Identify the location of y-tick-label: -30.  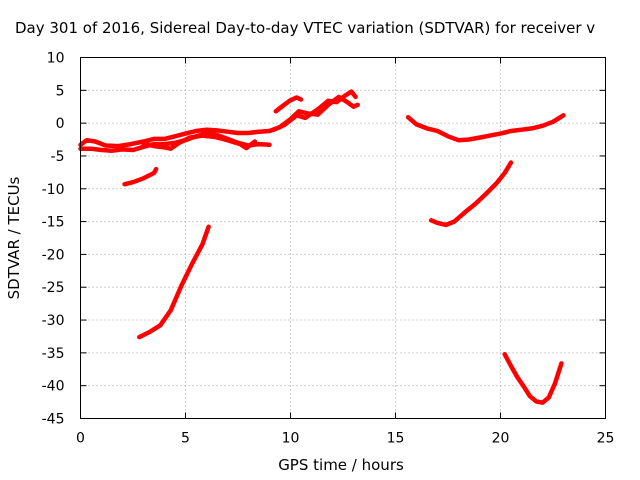
(53, 321).